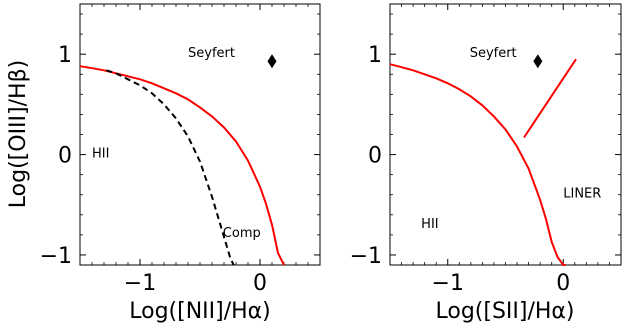 The image size is (628, 329). Describe the element at coordinates (242, 233) in the screenshot. I see `nii-region-label: Comp` at that location.